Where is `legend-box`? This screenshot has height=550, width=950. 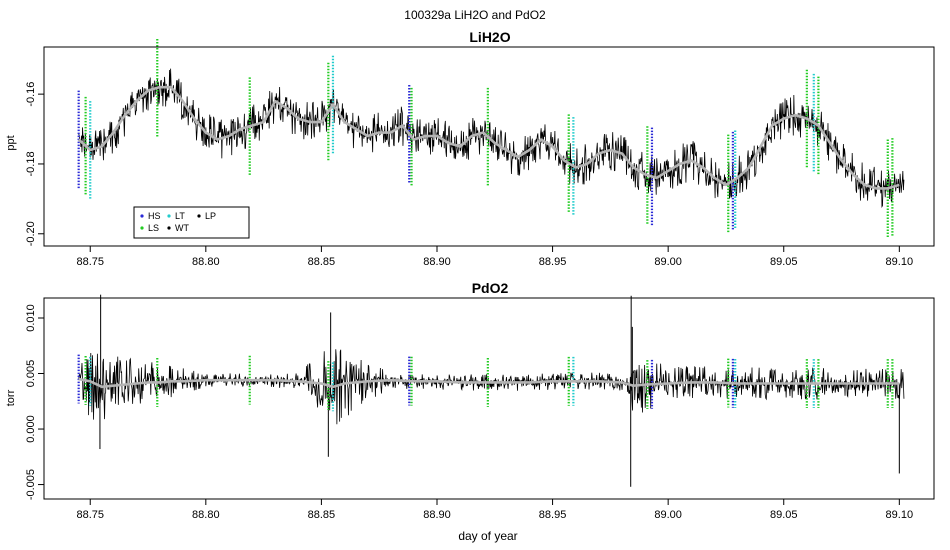 legend-box is located at coordinates (191, 222).